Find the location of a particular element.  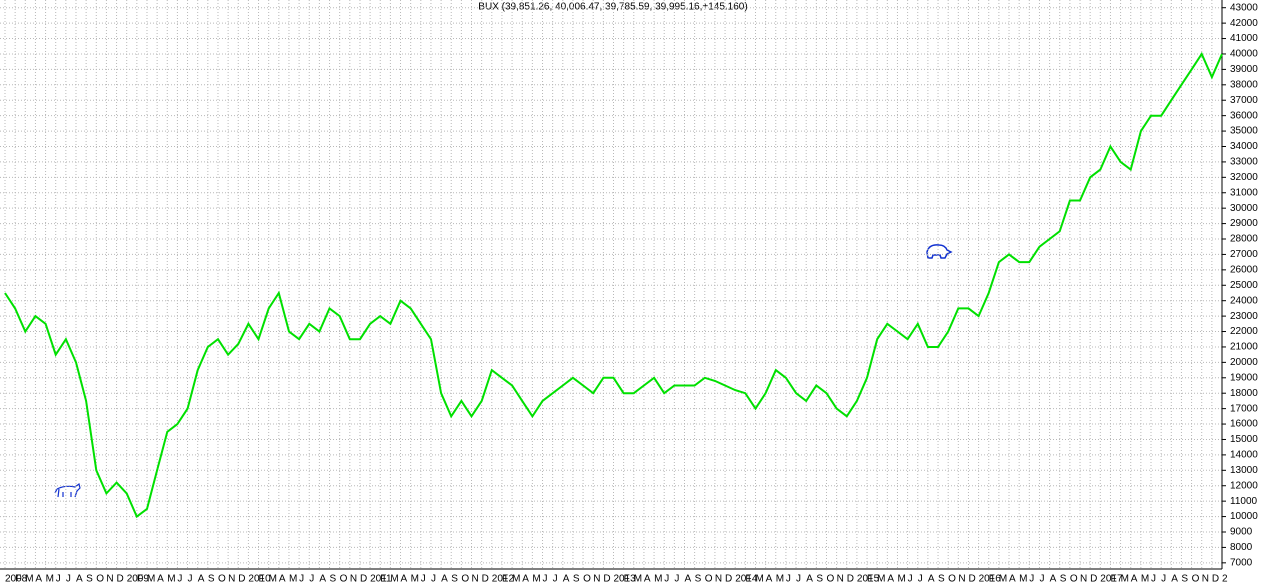

x-tick-label: 2013 is located at coordinates (625, 579).